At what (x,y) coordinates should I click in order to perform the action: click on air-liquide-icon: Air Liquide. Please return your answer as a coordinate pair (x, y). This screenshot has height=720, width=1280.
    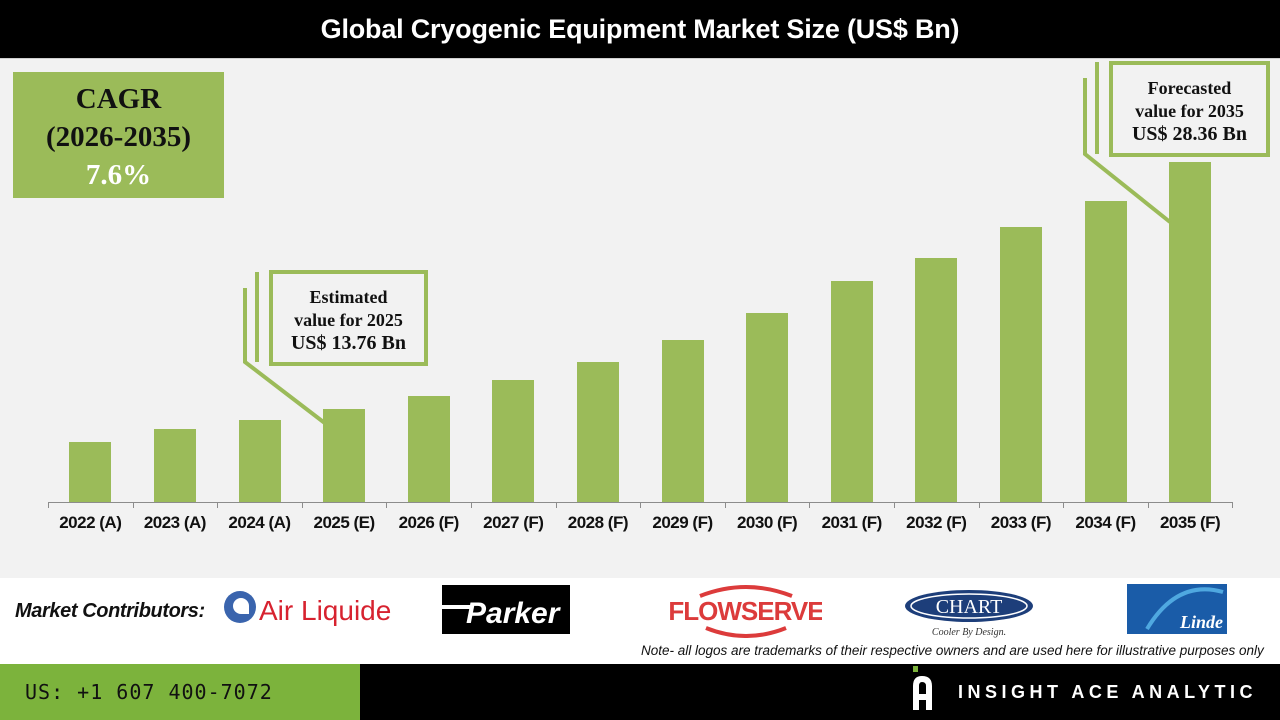
    Looking at the image, I should click on (307, 608).